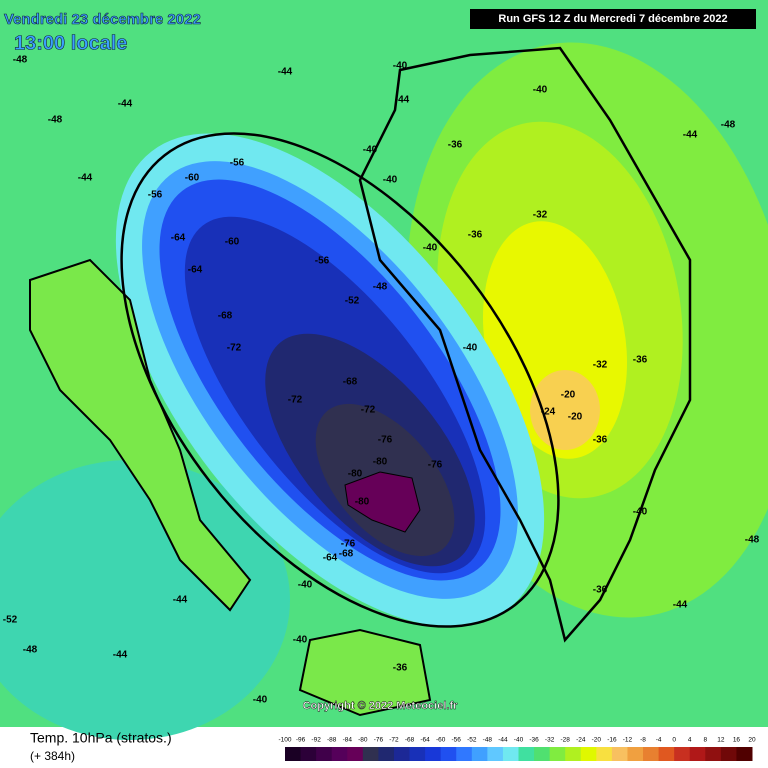  Describe the element at coordinates (394, 740) in the screenshot. I see `scale-label: -72` at that location.